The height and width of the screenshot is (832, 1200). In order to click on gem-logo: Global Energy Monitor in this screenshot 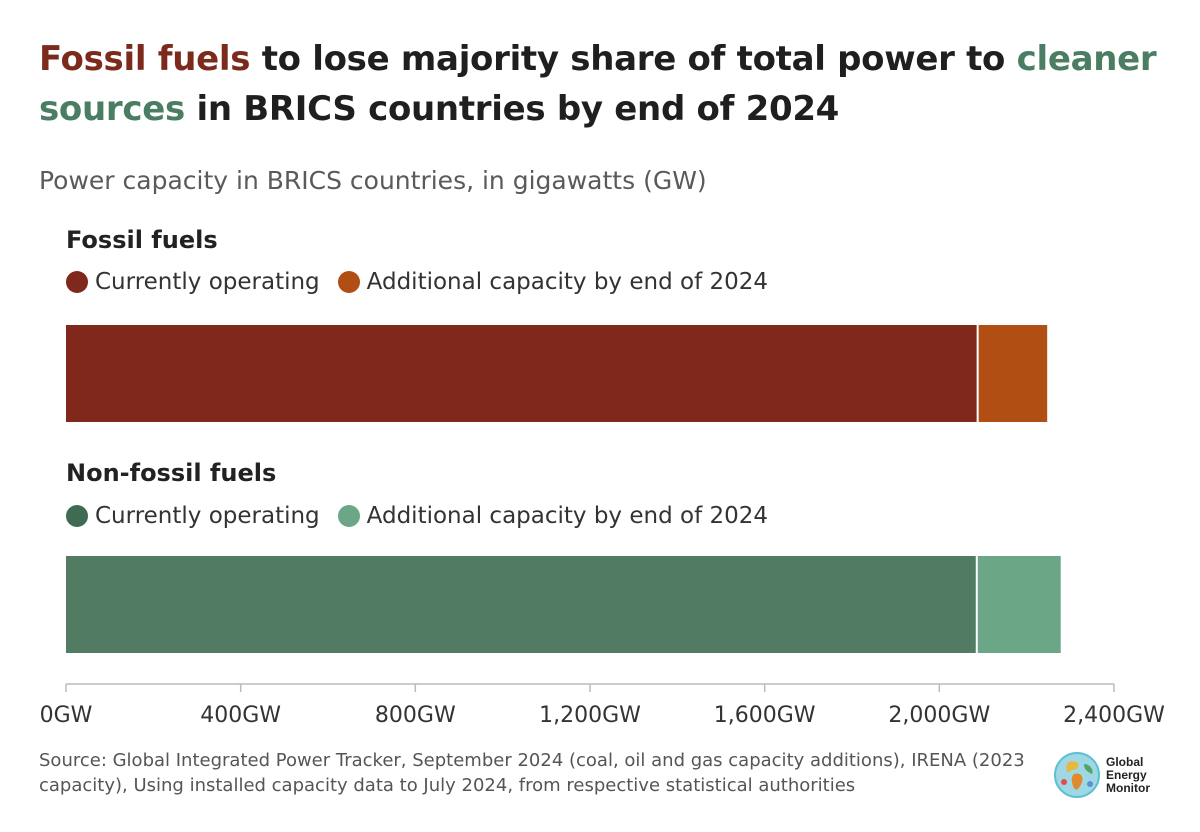, I will do `click(1102, 775)`.